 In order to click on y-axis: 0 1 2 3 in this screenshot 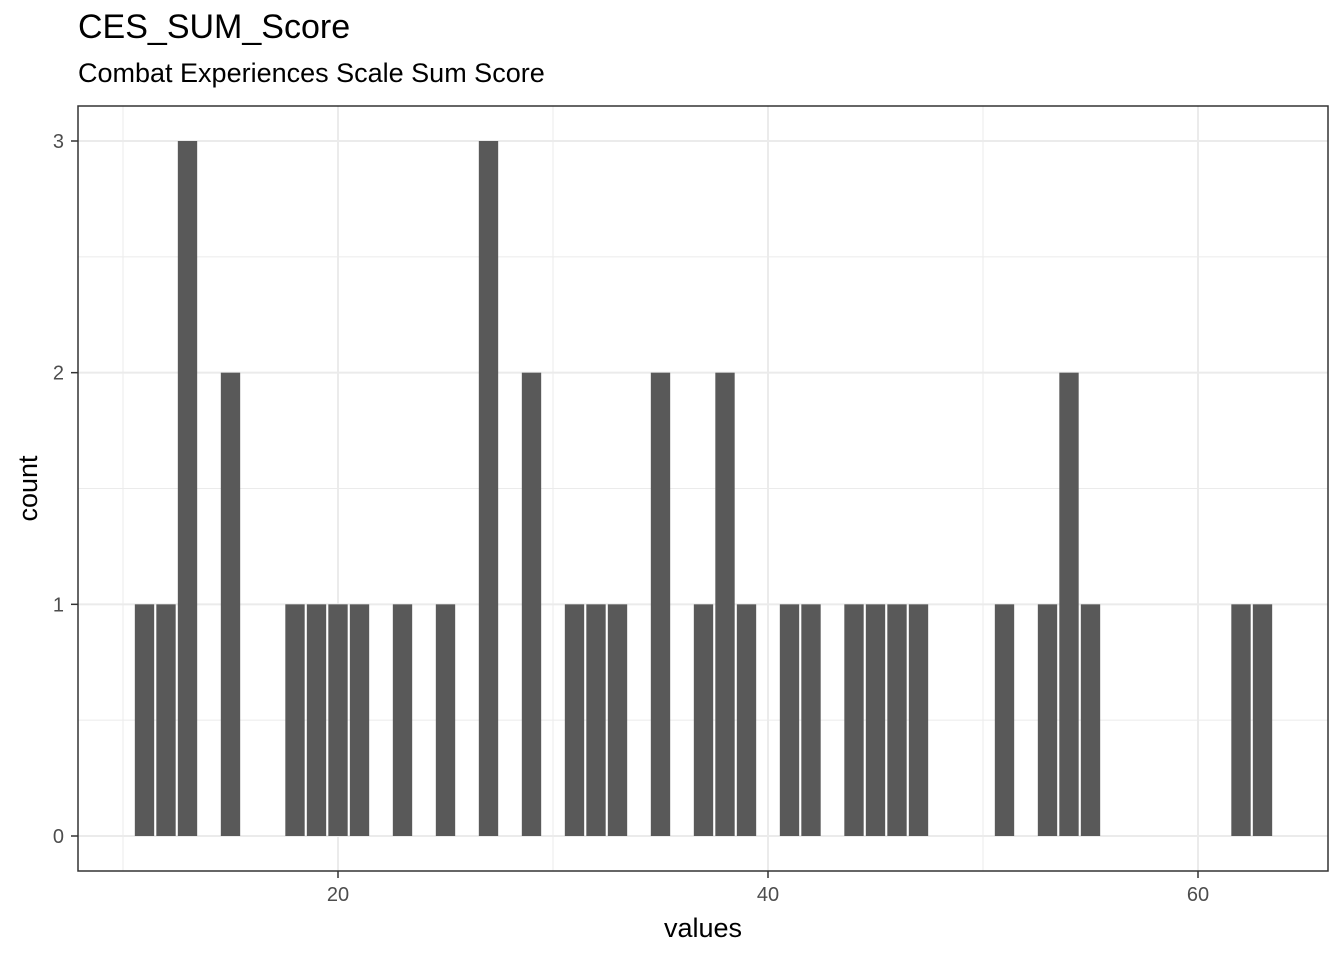, I will do `click(65, 489)`.